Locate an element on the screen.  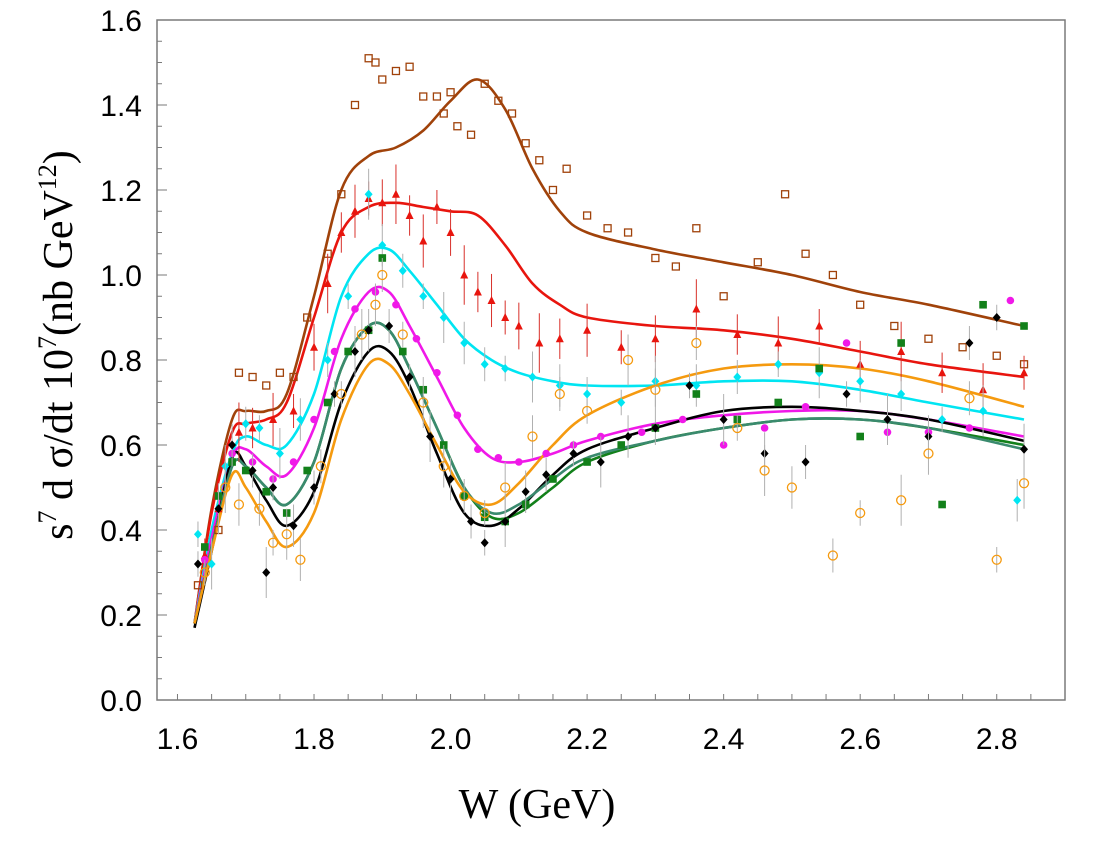
y-axis-title-sup2: 7 is located at coordinates (47, 342).